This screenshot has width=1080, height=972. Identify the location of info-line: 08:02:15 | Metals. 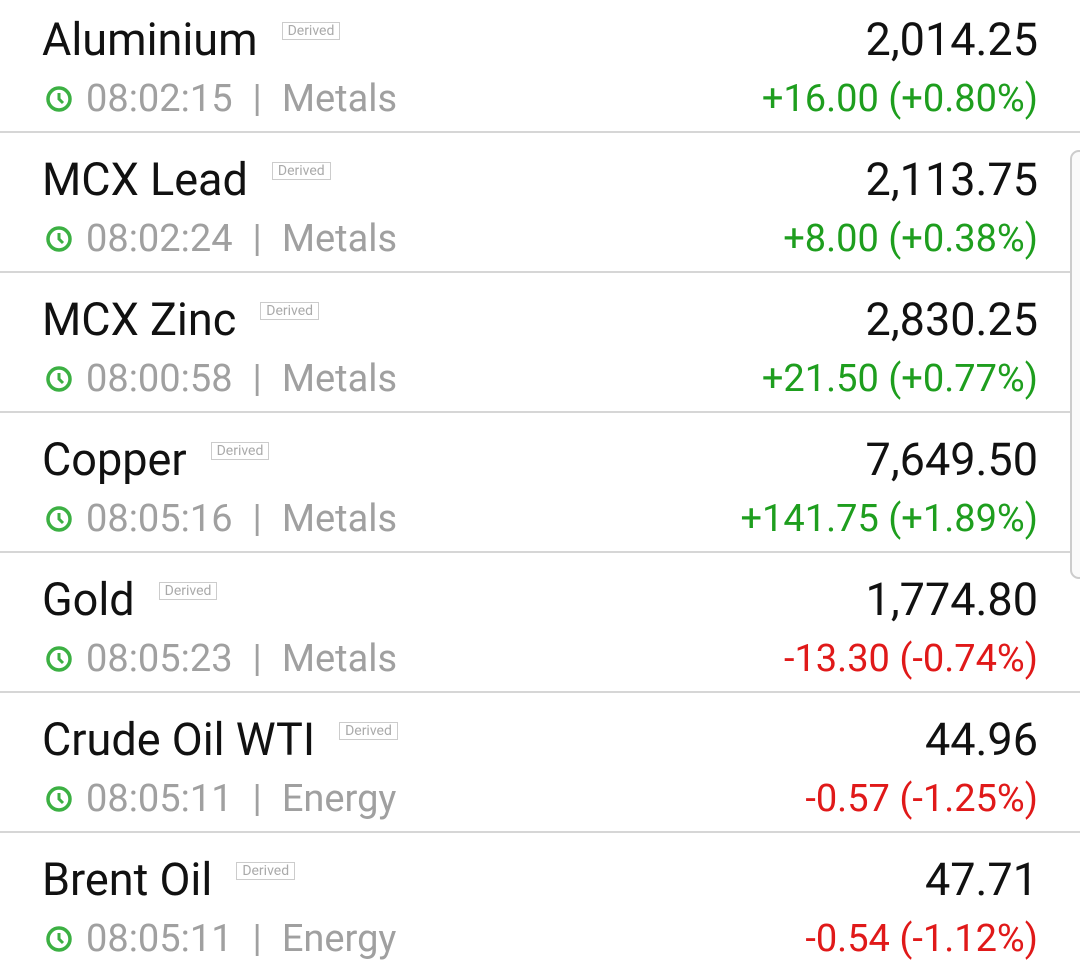
(220, 99).